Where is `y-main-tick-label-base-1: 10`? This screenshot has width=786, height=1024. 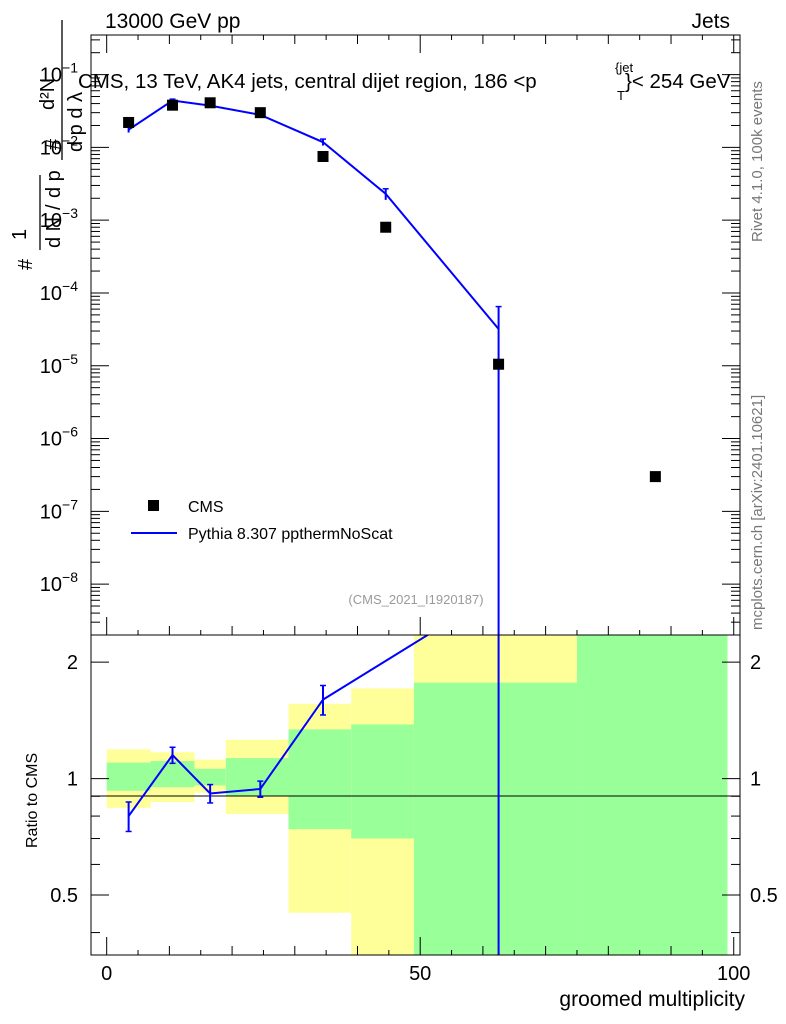 y-main-tick-label-base-1: 10 is located at coordinates (51, 148).